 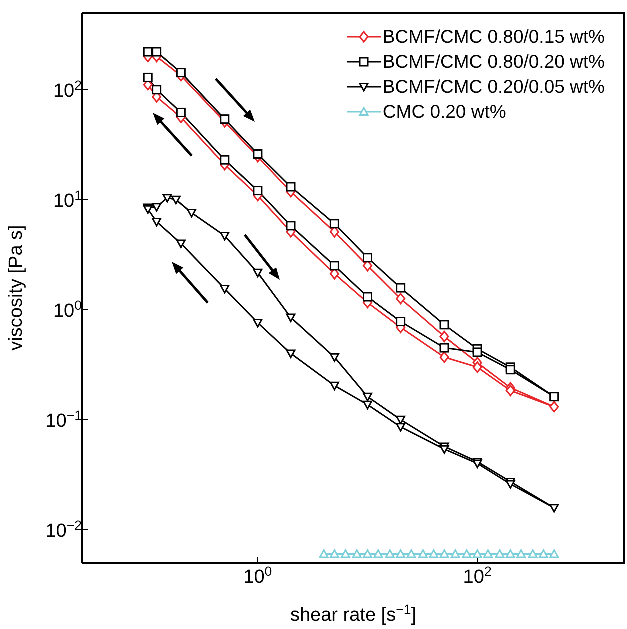 I want to click on y-tick-label: 10$^{−1}$, so click(x=64, y=419).